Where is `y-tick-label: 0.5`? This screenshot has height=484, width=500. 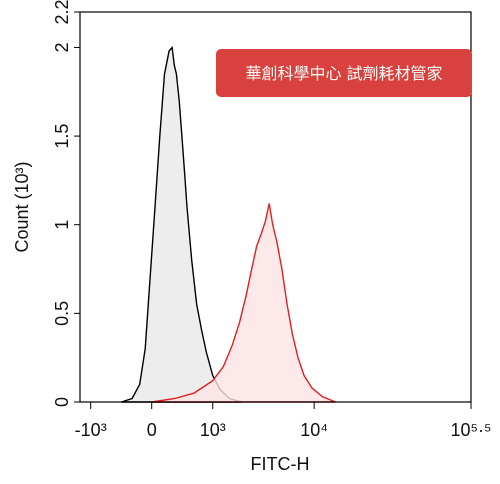 y-tick-label: 0.5 is located at coordinates (62, 313).